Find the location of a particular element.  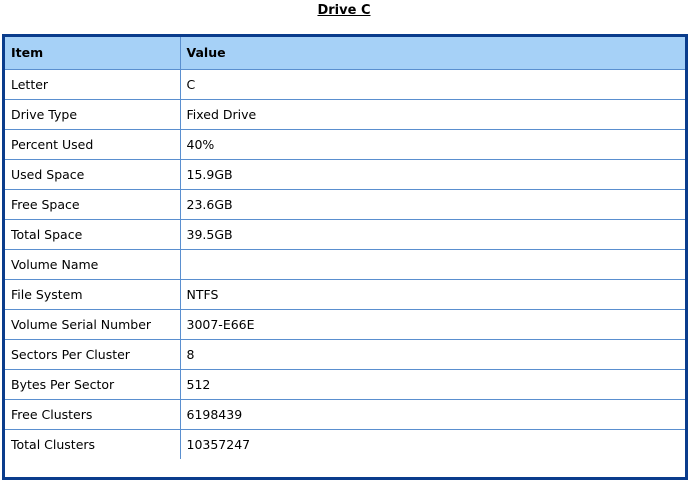

row-label: Sectors Per Cluster is located at coordinates (93, 354).